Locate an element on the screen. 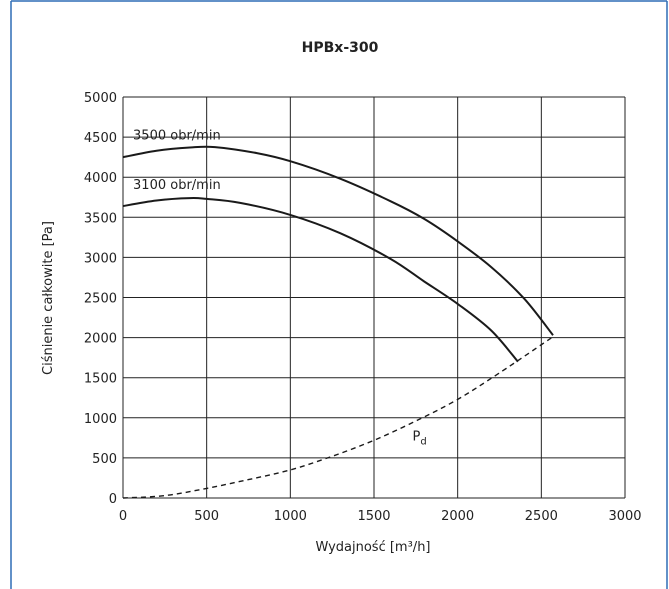 Image resolution: width=669 pixels, height=589 pixels. annotation-label: 3100 obr/min is located at coordinates (177, 185).